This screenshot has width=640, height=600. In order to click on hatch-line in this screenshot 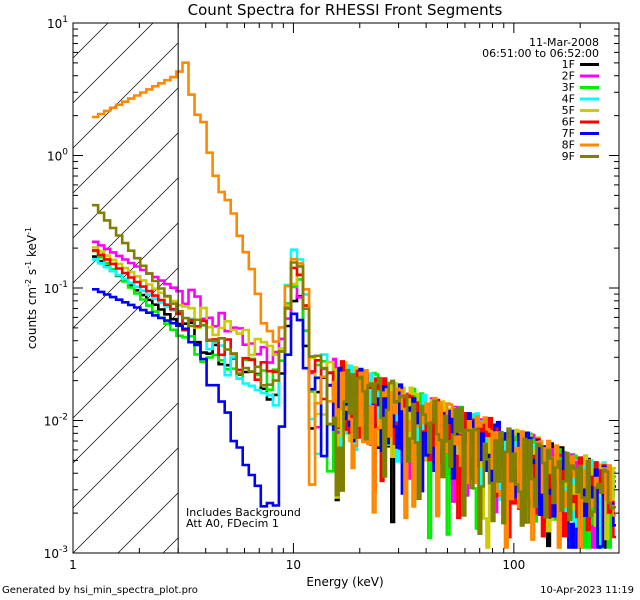, I will do `click(158, 108)`.